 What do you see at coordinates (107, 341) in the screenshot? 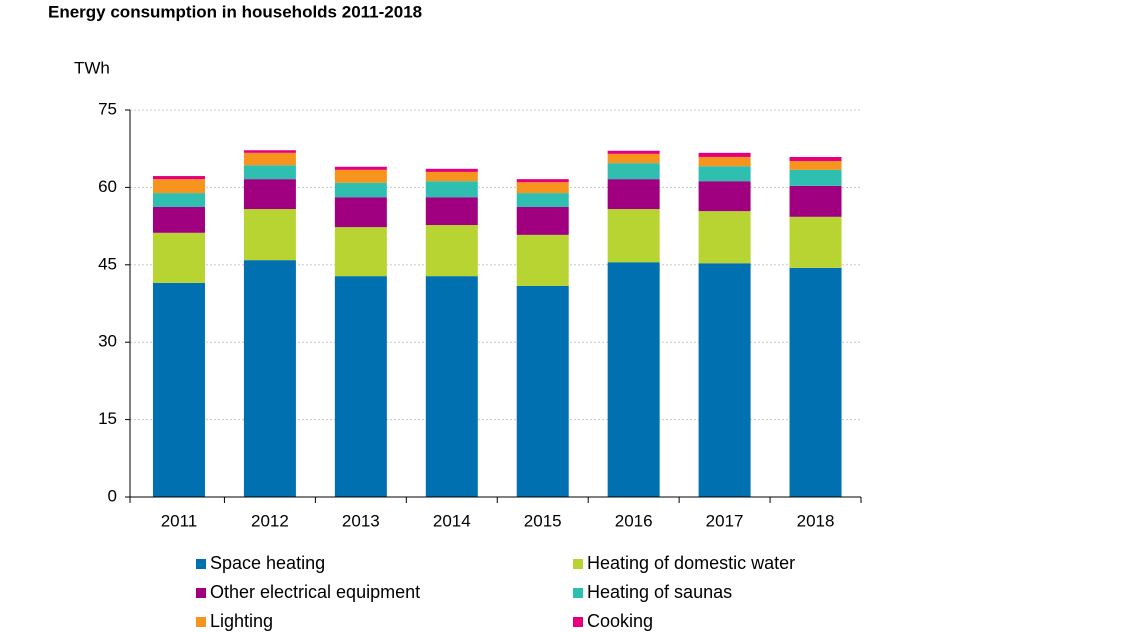
I see `y-tick-label: 30` at bounding box center [107, 341].